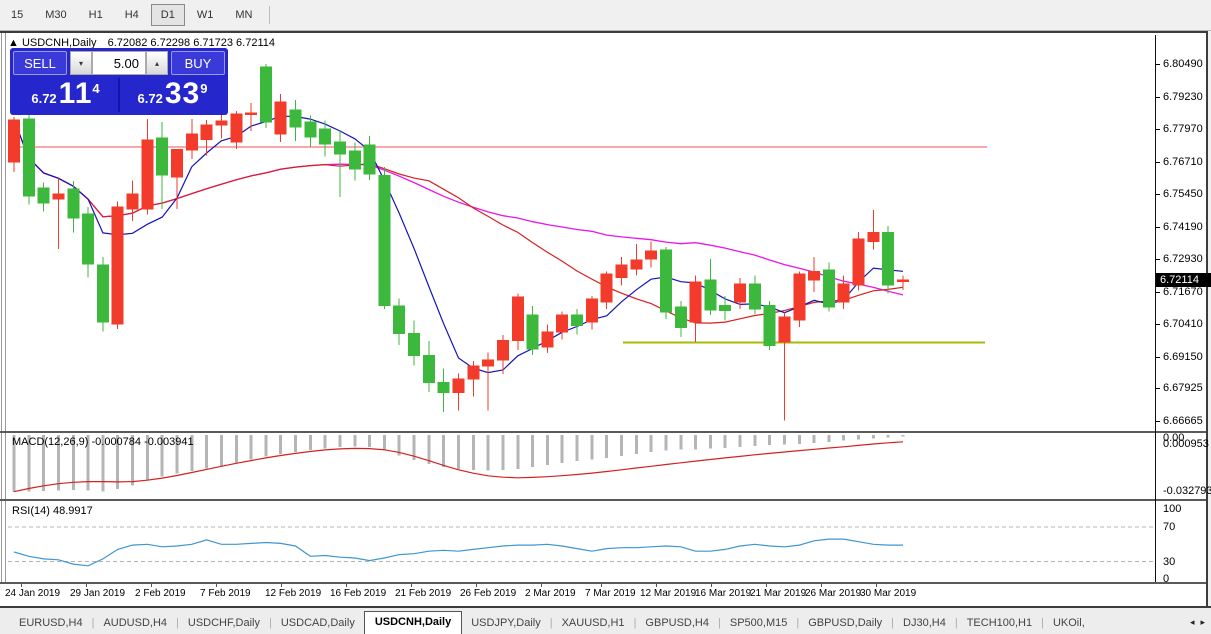 The height and width of the screenshot is (634, 1211). What do you see at coordinates (157, 63) in the screenshot?
I see `volume-increase-button: ▴` at bounding box center [157, 63].